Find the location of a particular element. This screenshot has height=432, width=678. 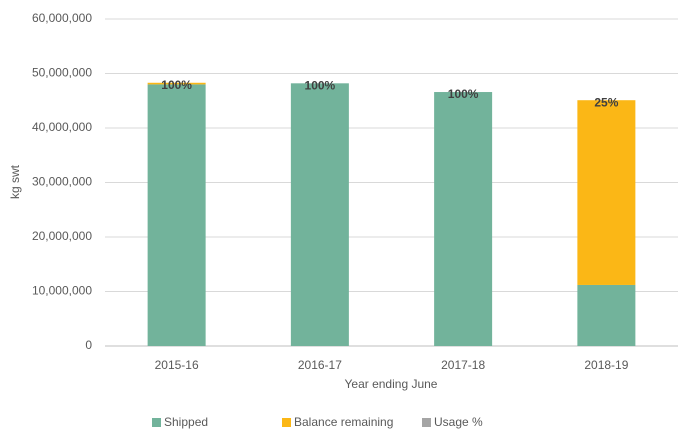

y-tick-label: 20,000,000 is located at coordinates (62, 236).